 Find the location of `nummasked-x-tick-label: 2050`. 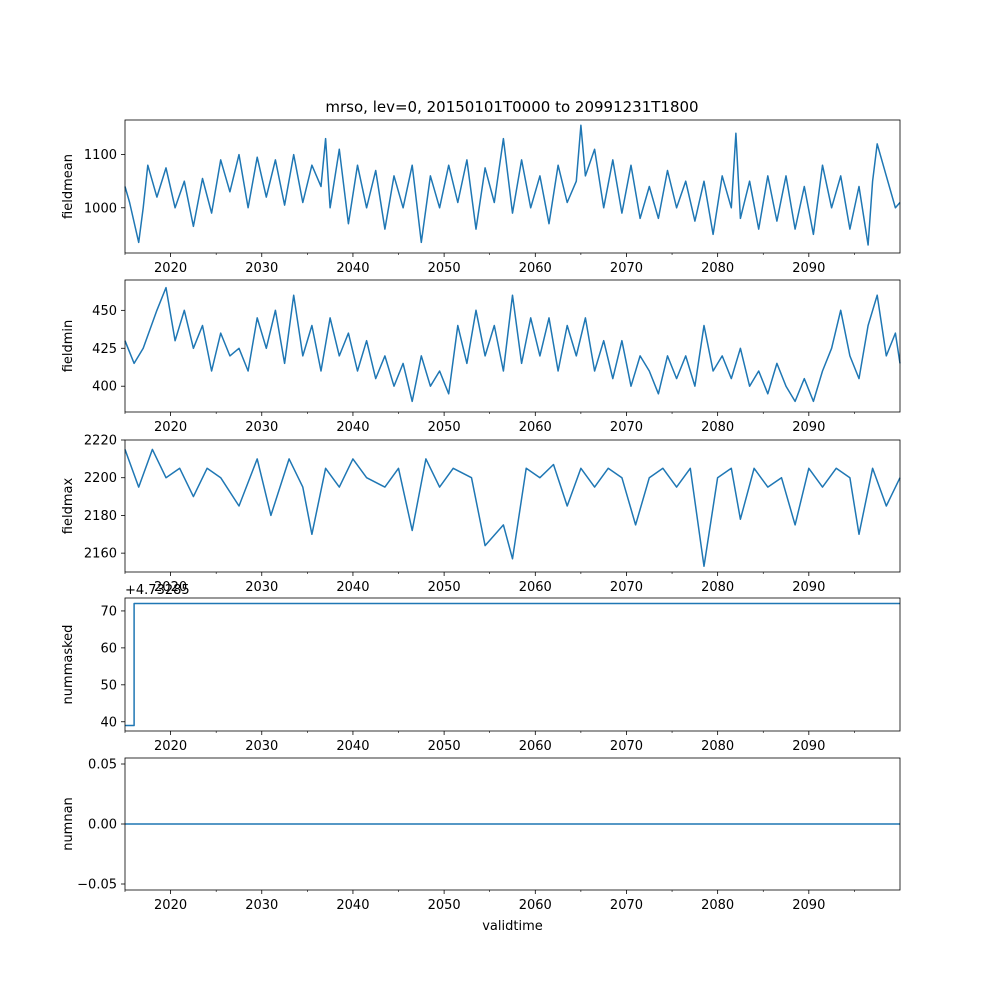

nummasked-x-tick-label: 2050 is located at coordinates (444, 746).